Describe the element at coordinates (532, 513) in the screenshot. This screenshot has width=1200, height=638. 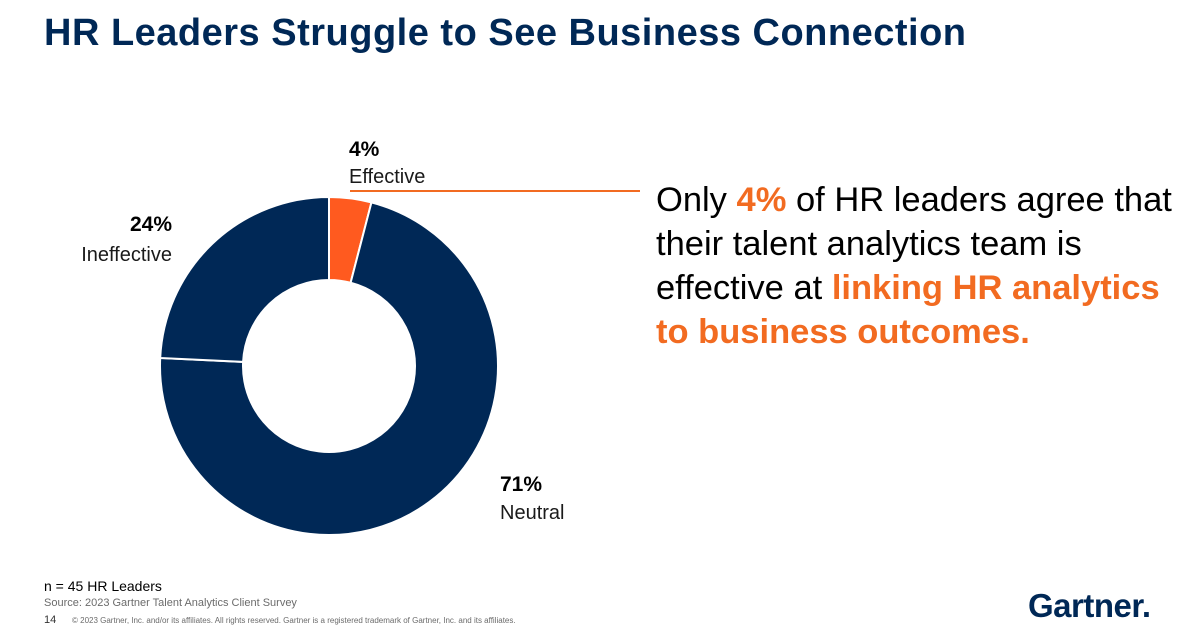
I see `data-label-neutral: Neutral` at that location.